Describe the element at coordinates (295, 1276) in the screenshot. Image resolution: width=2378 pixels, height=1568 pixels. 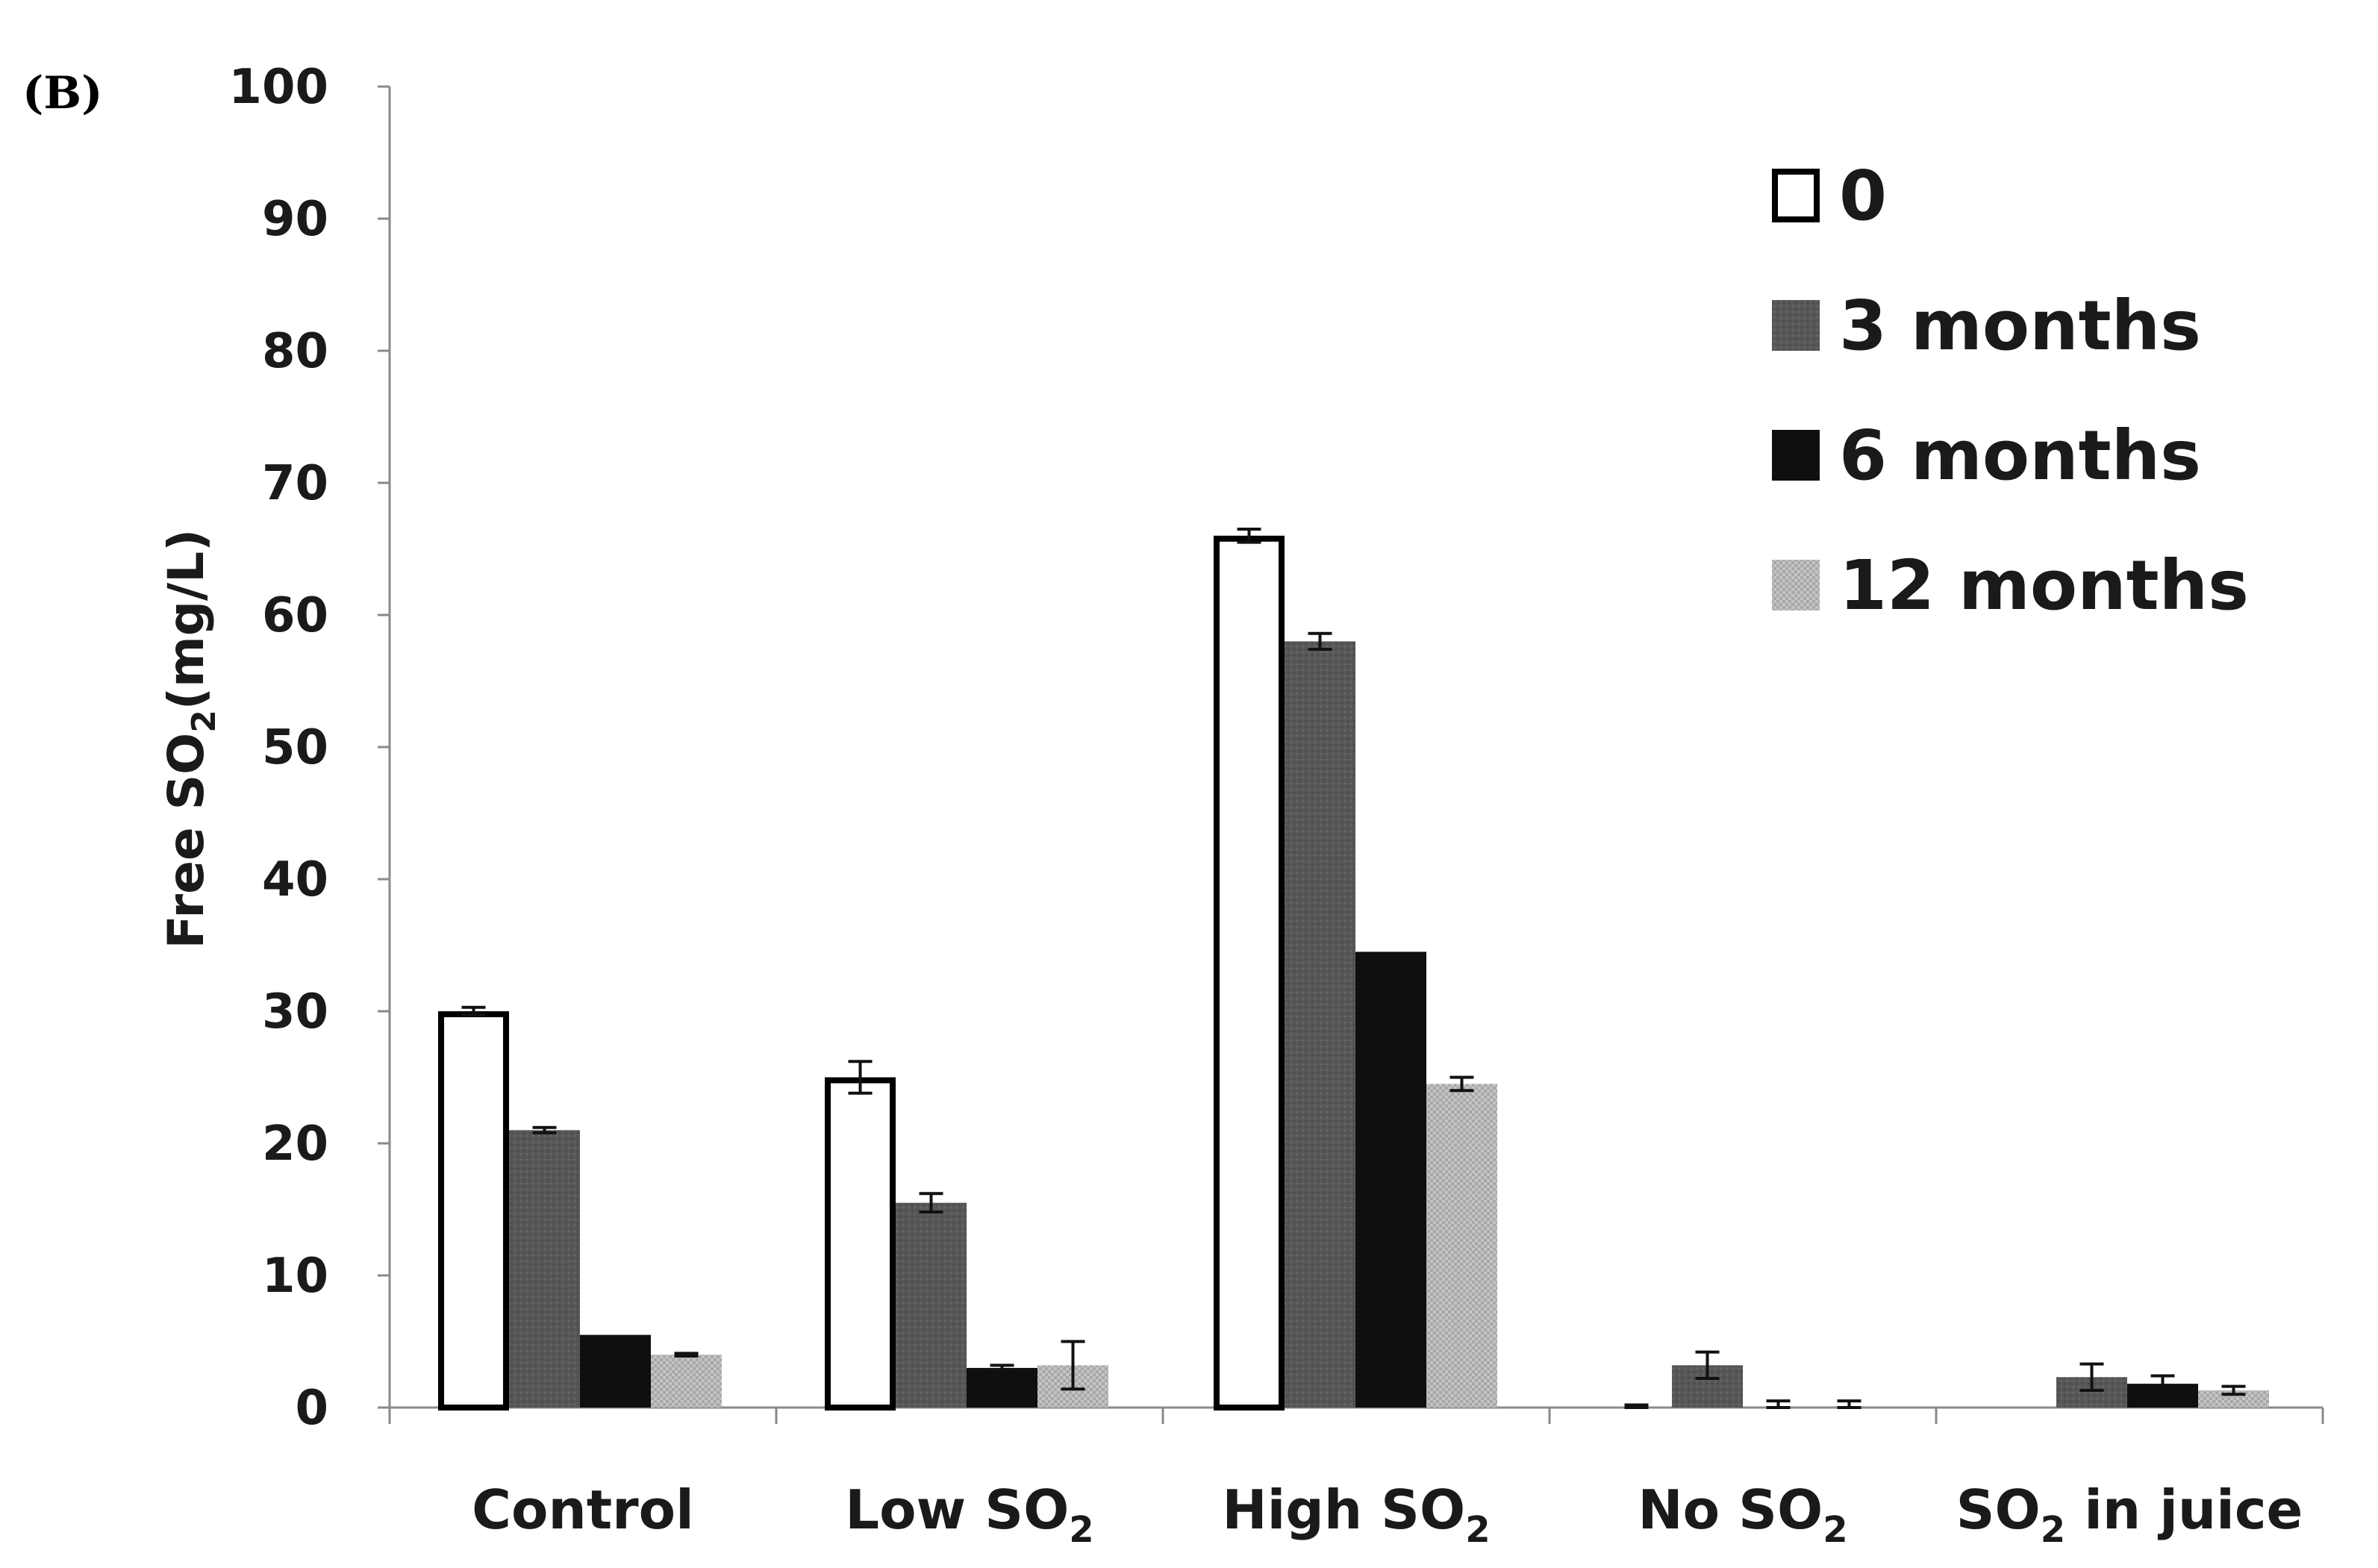
I see `y-tick-label: 10` at that location.